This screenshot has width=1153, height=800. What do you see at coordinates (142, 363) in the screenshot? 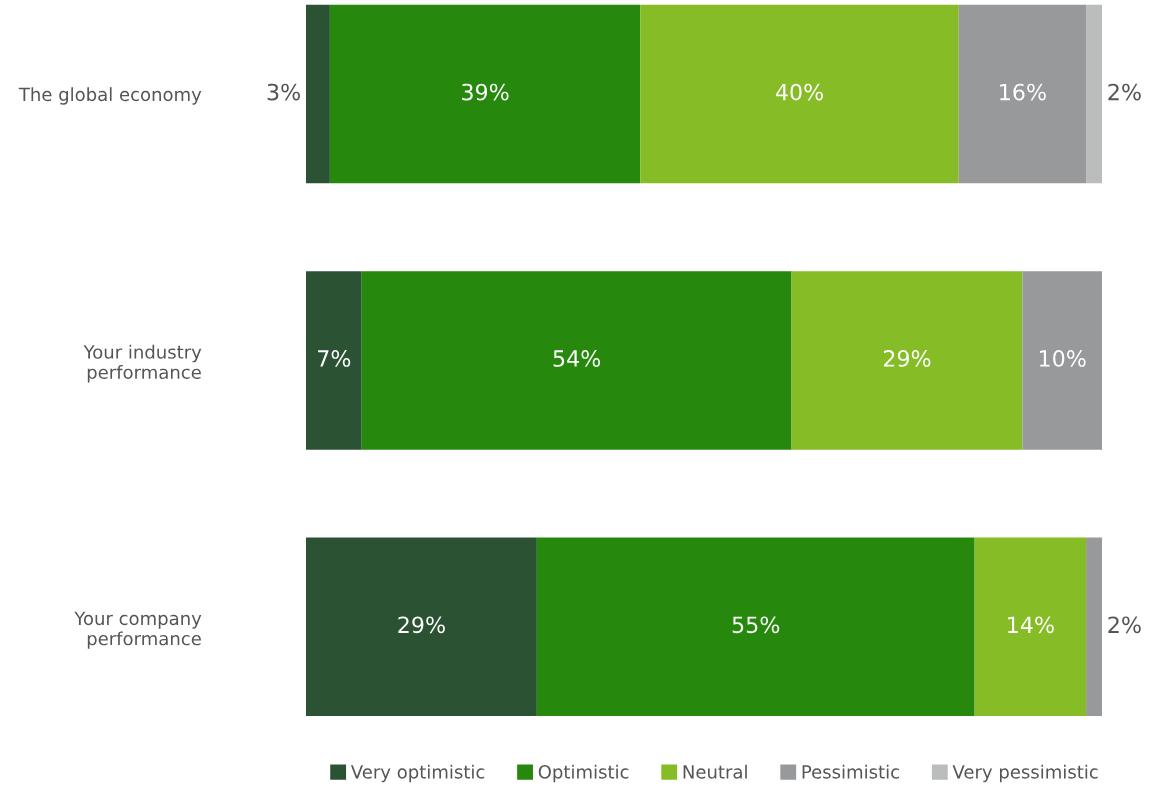
I see `y-tick-label: Your industry performance` at bounding box center [142, 363].